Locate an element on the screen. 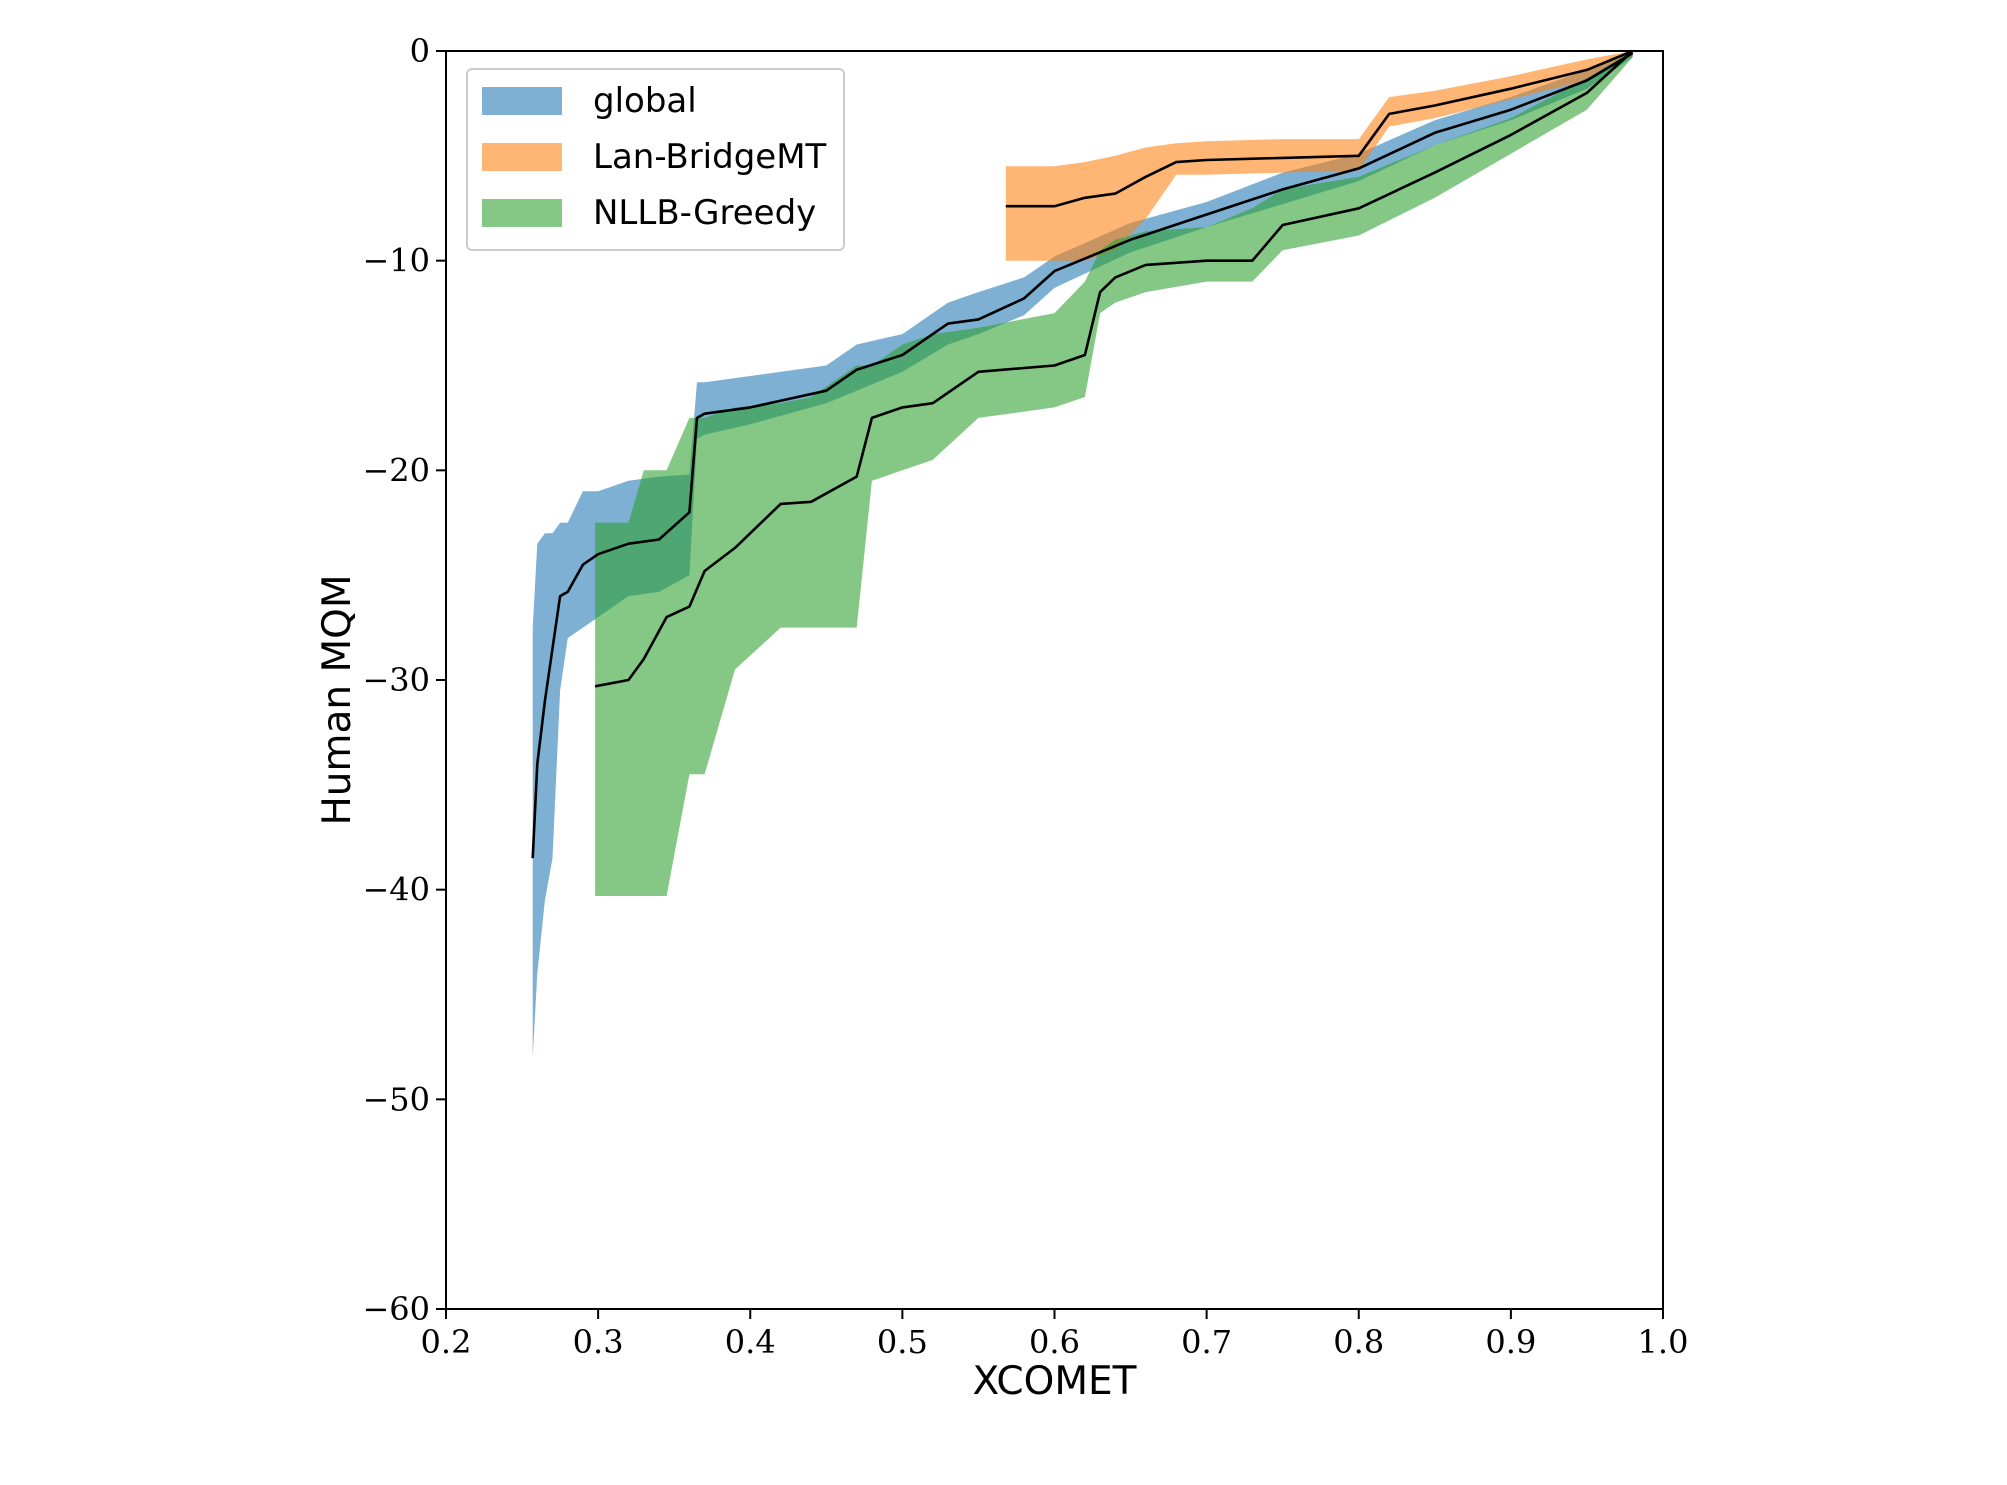 Image resolution: width=2007 pixels, height=1485 pixels. x-axis-label: XCOMET is located at coordinates (1055, 1381).